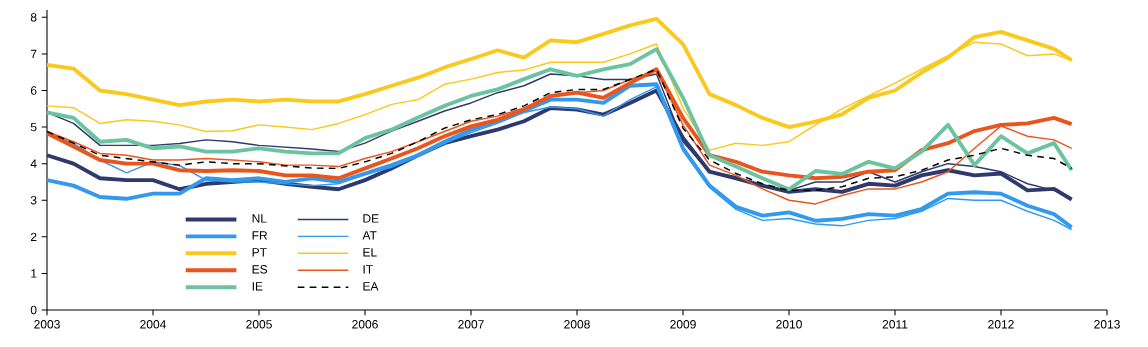  Describe the element at coordinates (370, 252) in the screenshot. I see `legend-label: EL` at that location.